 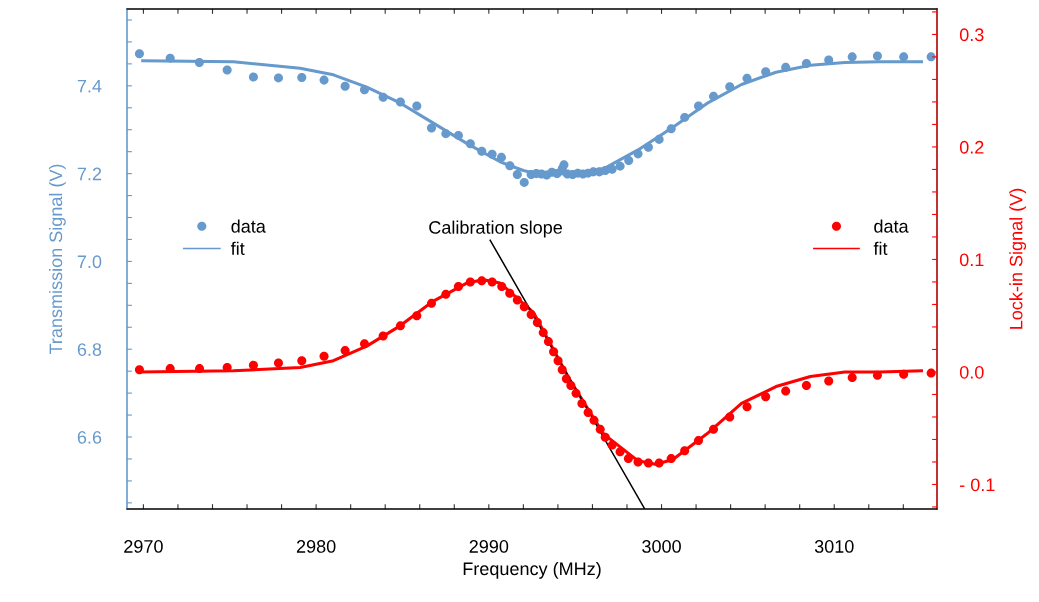 I want to click on y2-tick-label: 0.1, so click(x=971, y=260).